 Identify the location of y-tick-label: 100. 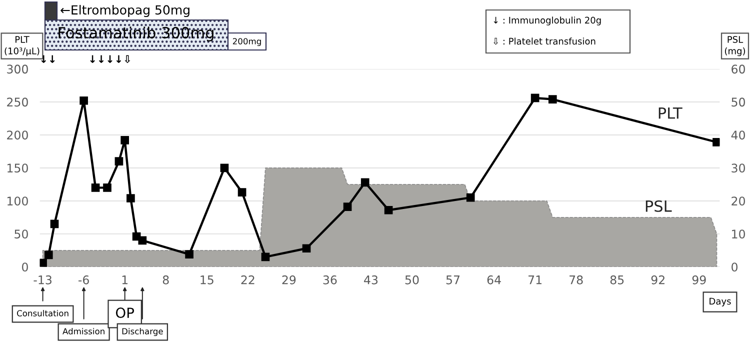
(18, 201).